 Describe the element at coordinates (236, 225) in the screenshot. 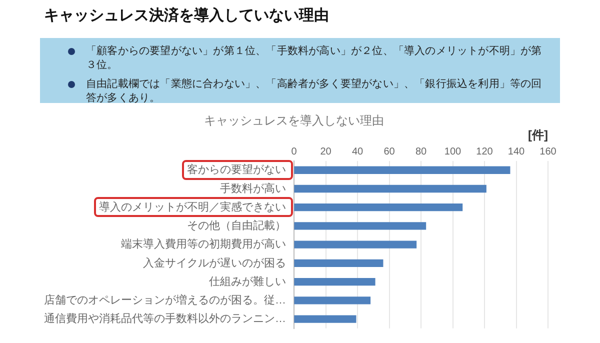

I see `y-tick-label: その他（自由記載）` at that location.